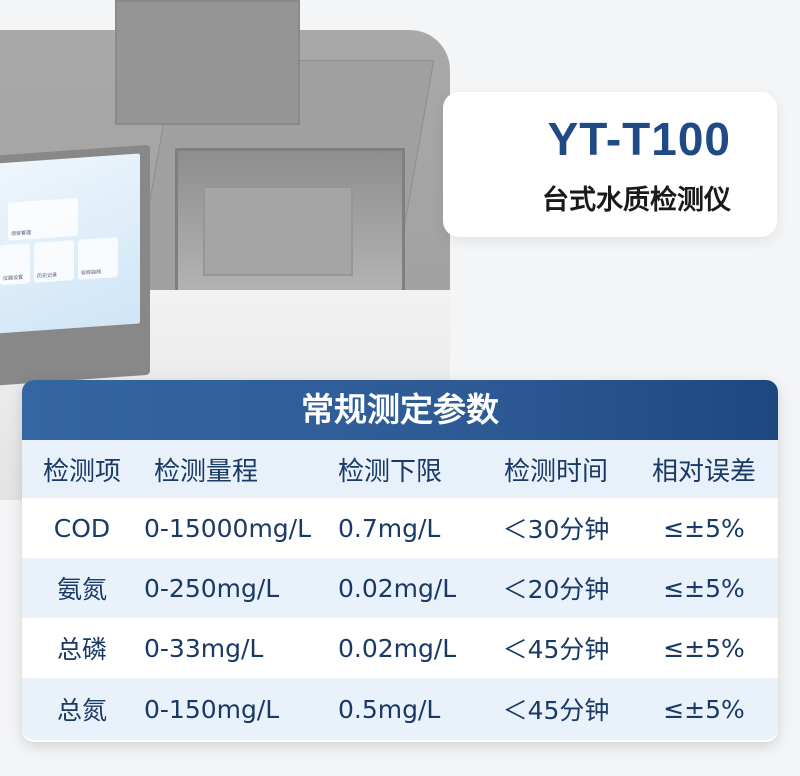 The width and height of the screenshot is (800, 776). What do you see at coordinates (556, 589) in the screenshot?
I see `cell: ＜20分钟` at bounding box center [556, 589].